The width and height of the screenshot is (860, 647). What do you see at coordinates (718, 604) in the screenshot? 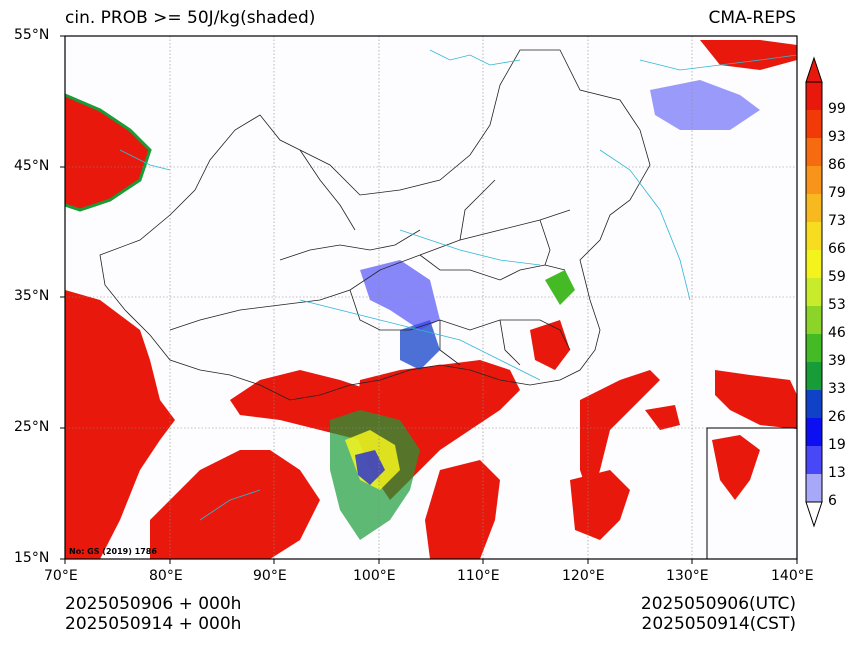
I see `footer-utc-valid: 2025050906(UTC)` at bounding box center [718, 604].